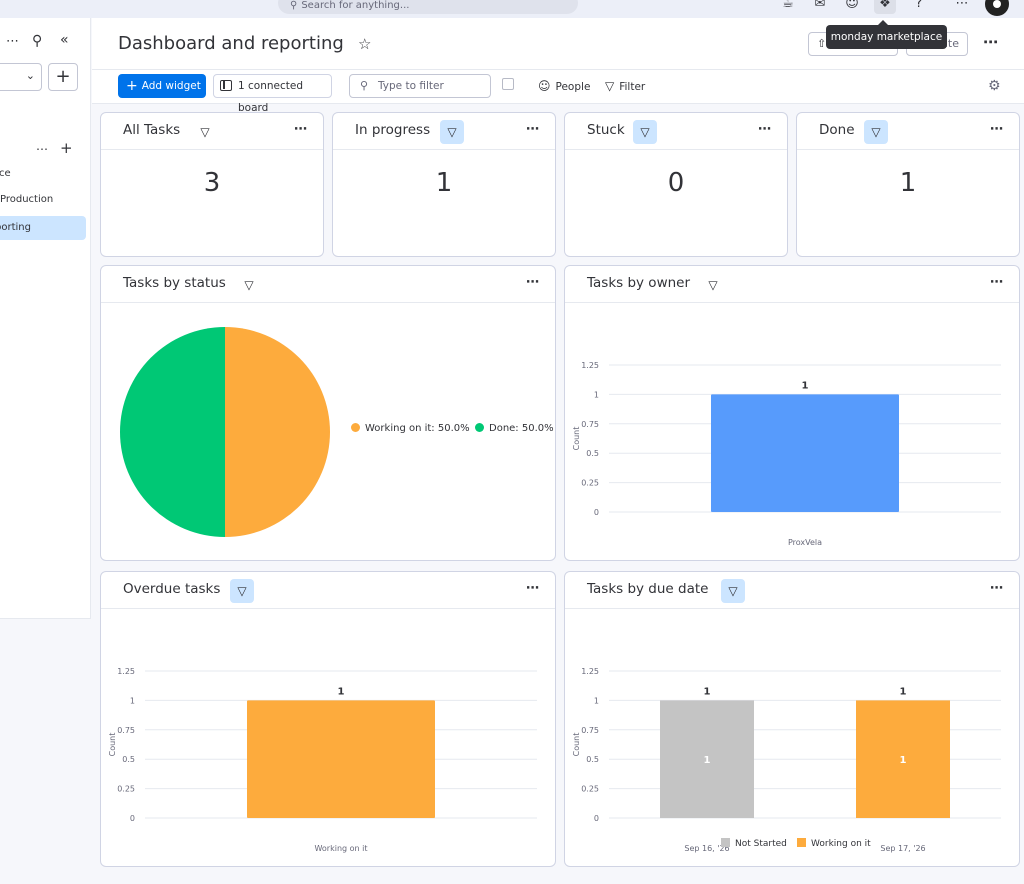 This screenshot has width=1024, height=884. I want to click on sidebar: ⋯ ⚲ « ⌄ + ⋯ + ce Production porting, so click(45, 318).